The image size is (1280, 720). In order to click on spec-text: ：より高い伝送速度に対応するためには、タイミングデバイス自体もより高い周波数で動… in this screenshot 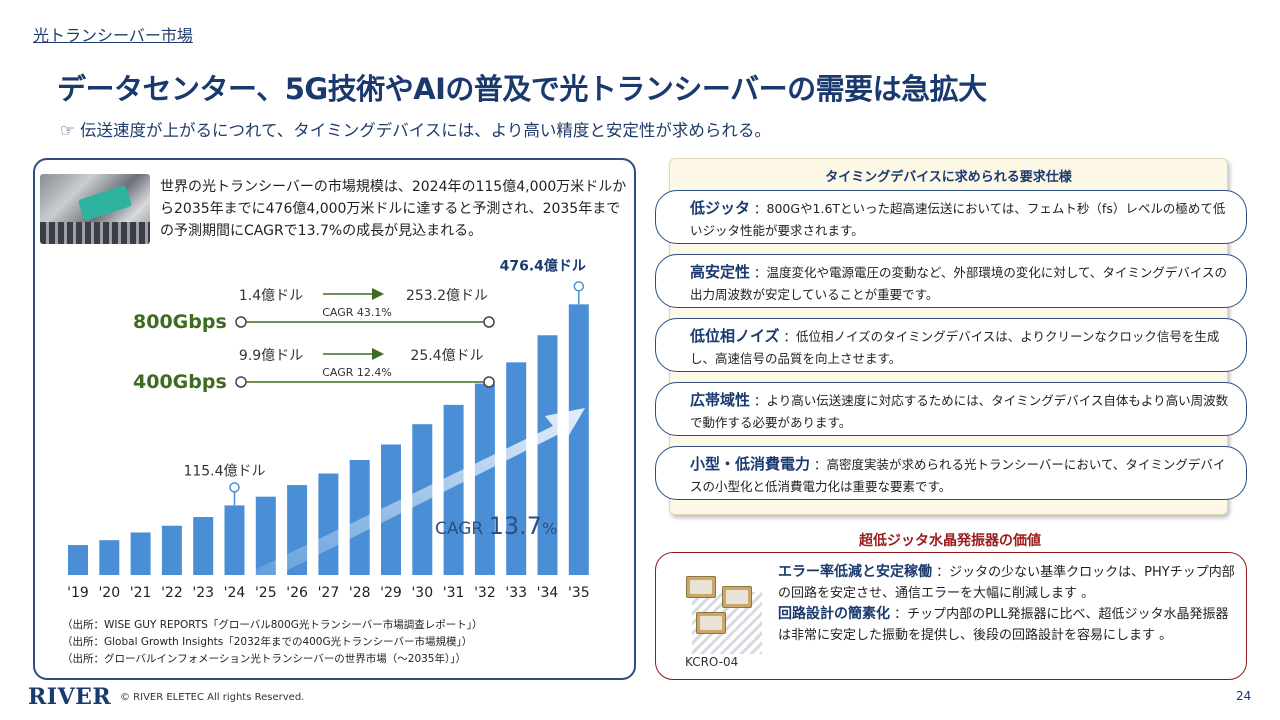, I will do `click(959, 411)`.